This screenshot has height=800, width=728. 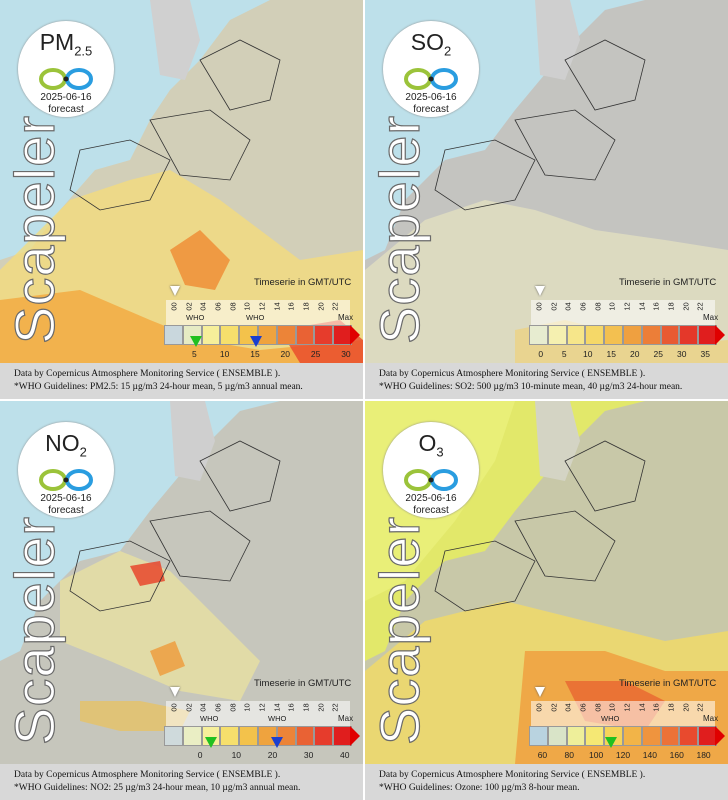 I want to click on scale-labels: 0 10 20 30 40, so click(x=258, y=756).